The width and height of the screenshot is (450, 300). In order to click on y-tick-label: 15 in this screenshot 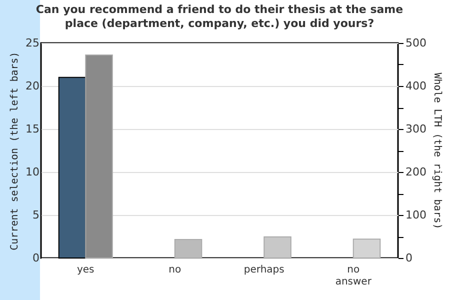, I will do `click(33, 129)`.